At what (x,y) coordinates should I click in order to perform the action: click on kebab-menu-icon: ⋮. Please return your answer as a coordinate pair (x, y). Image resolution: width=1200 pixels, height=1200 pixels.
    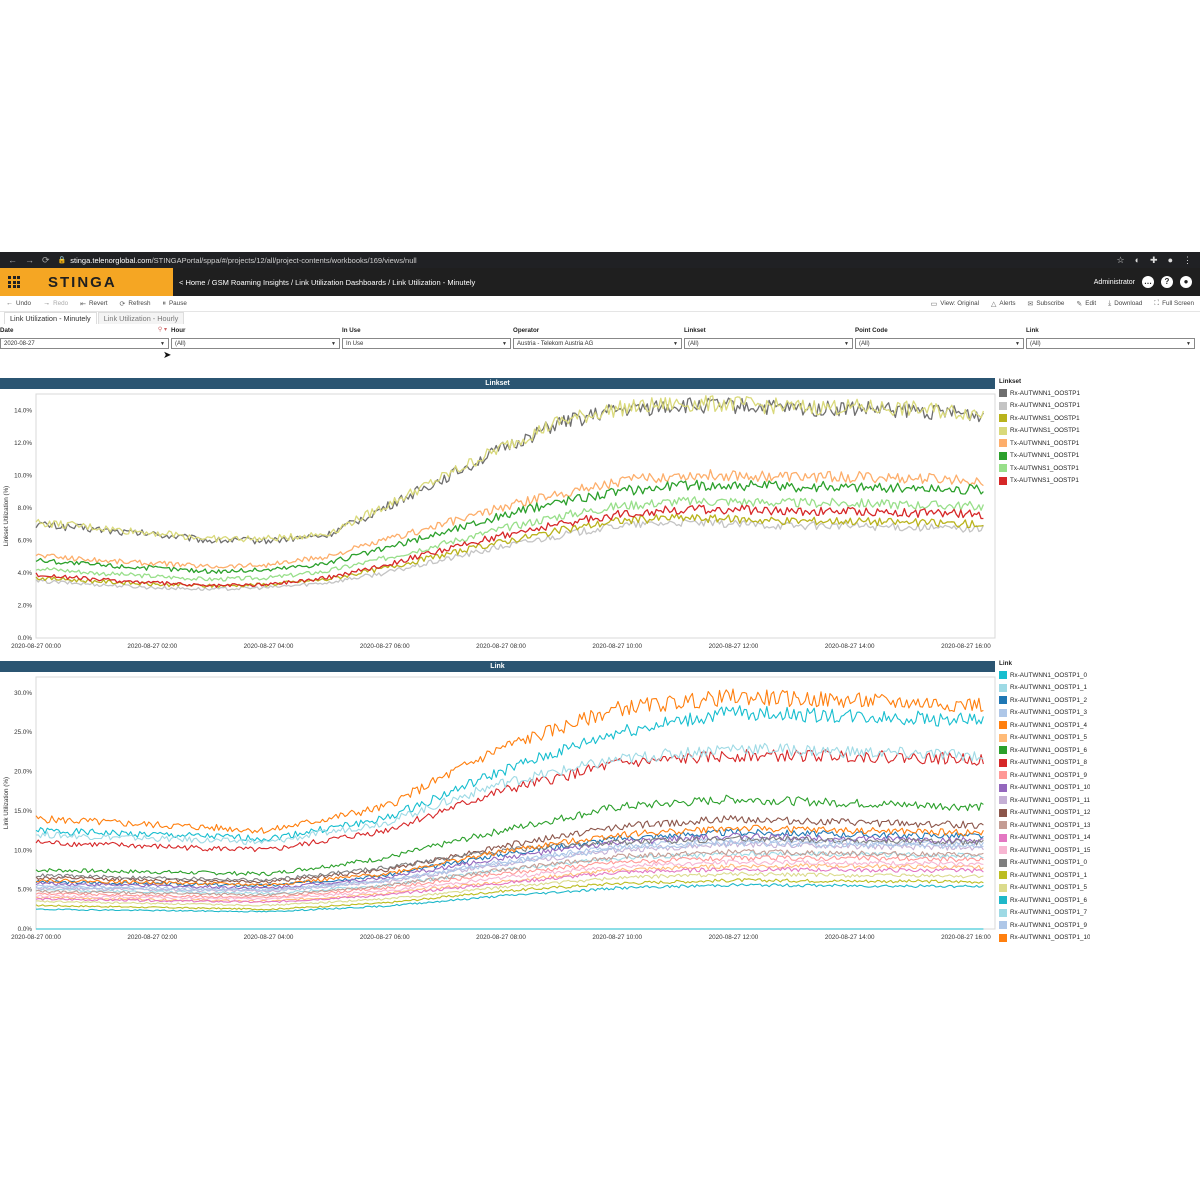
    Looking at the image, I should click on (1187, 259).